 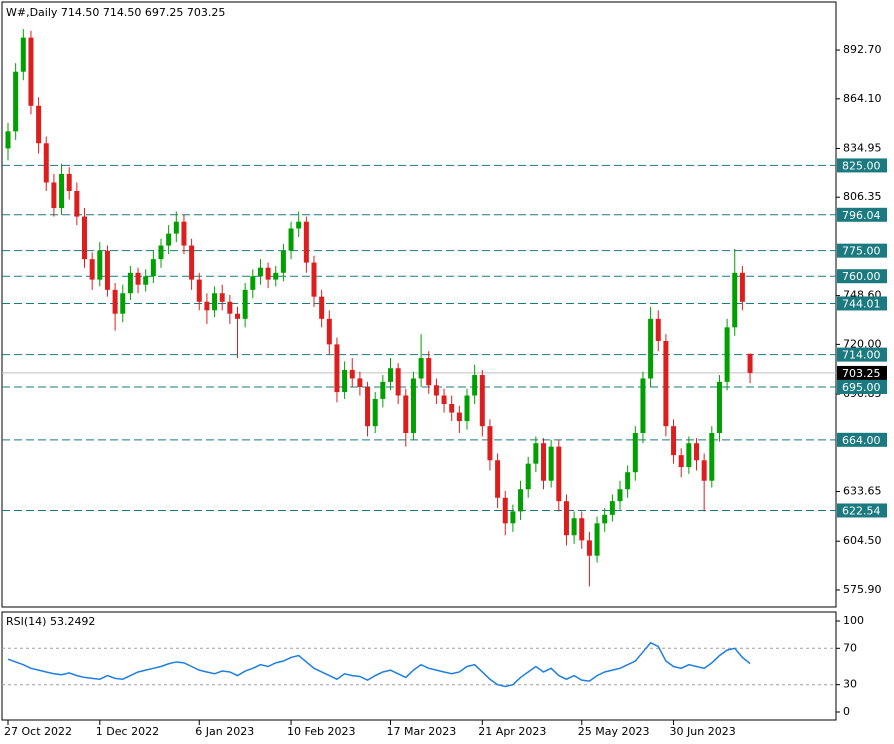 What do you see at coordinates (861, 215) in the screenshot?
I see `level-label: 796.04` at bounding box center [861, 215].